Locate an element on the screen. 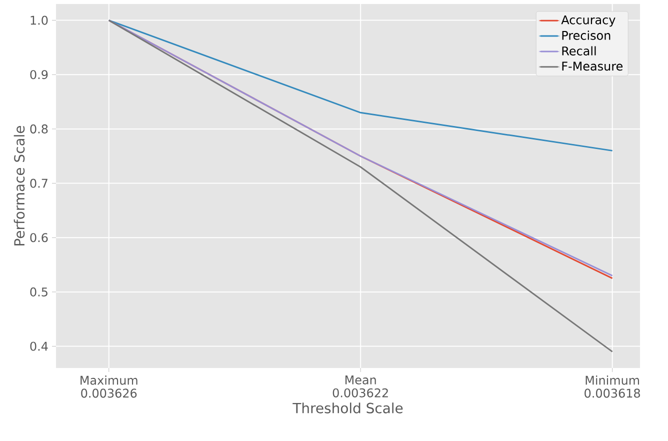 The height and width of the screenshot is (441, 668). y-axis-title: Performace Scale is located at coordinates (19, 186).